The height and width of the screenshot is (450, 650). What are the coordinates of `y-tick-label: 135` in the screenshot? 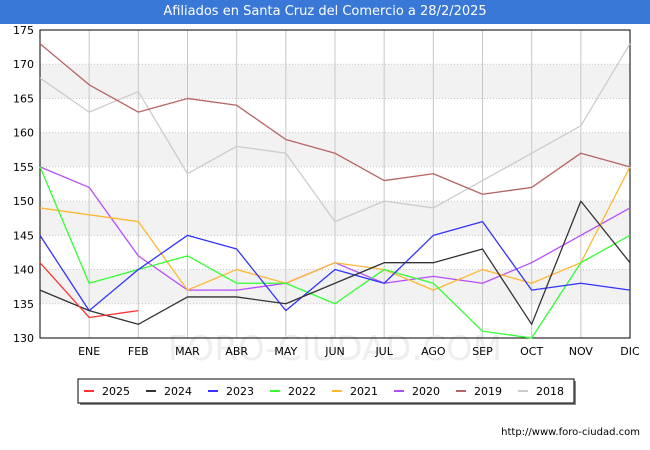 It's located at (23, 304).